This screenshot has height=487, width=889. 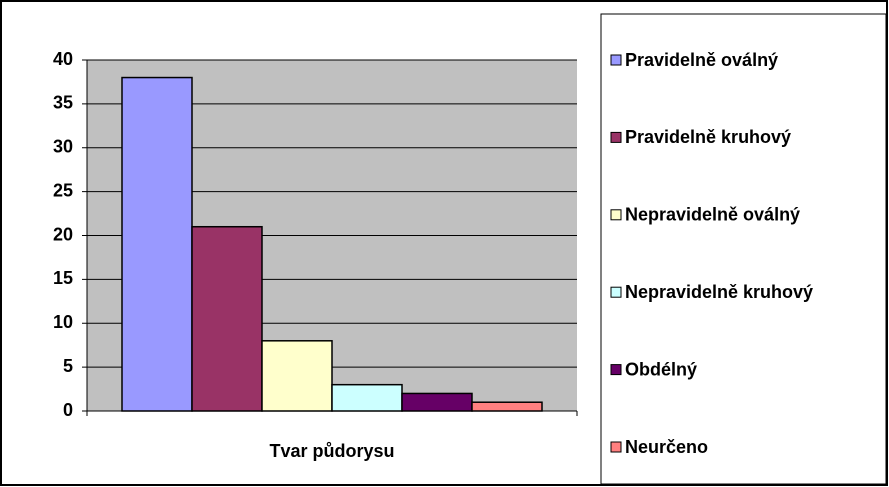 I want to click on legend-label: Pravidelně oválný, so click(x=701, y=60).